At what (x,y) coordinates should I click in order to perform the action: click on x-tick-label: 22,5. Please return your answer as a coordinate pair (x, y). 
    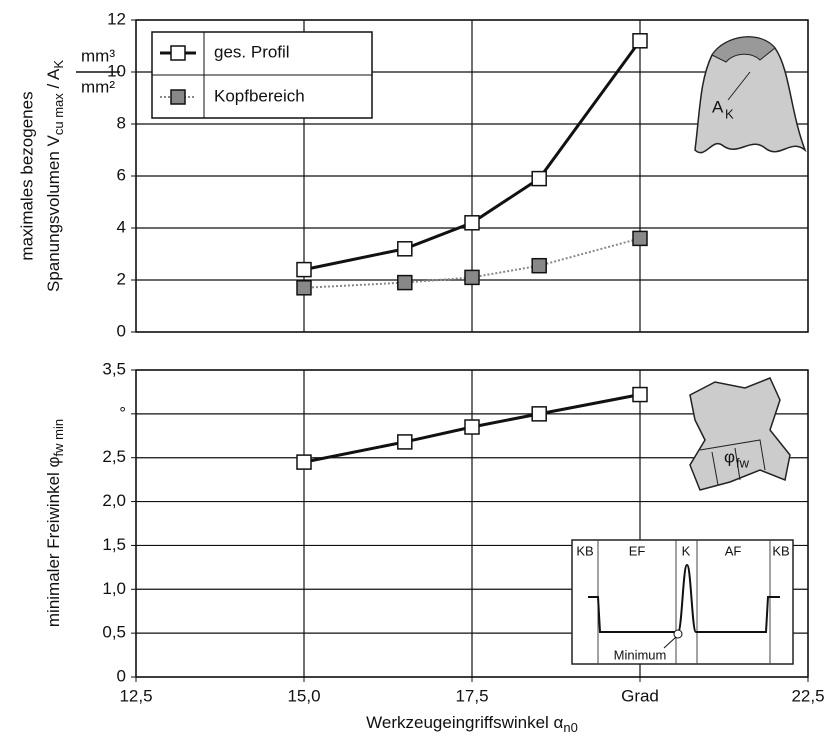
    Looking at the image, I should click on (807, 695).